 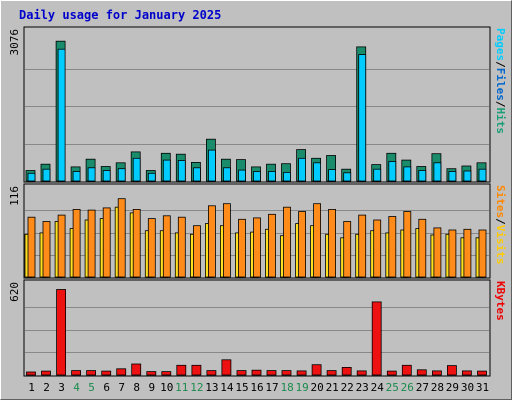 I want to click on day-label-23: 23, so click(x=362, y=387).